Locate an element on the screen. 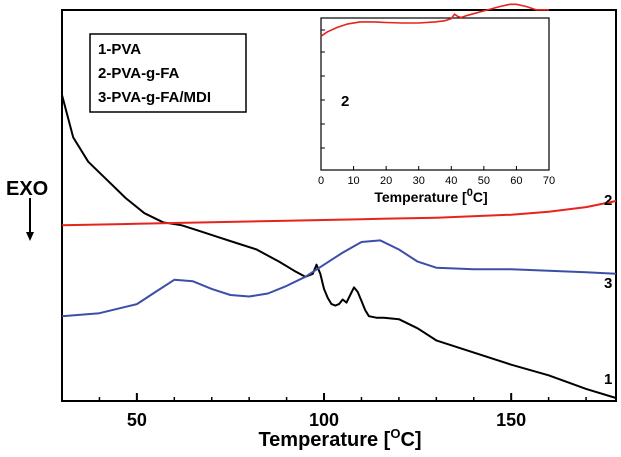  inset-x-tick-label: 10 is located at coordinates (353, 181).